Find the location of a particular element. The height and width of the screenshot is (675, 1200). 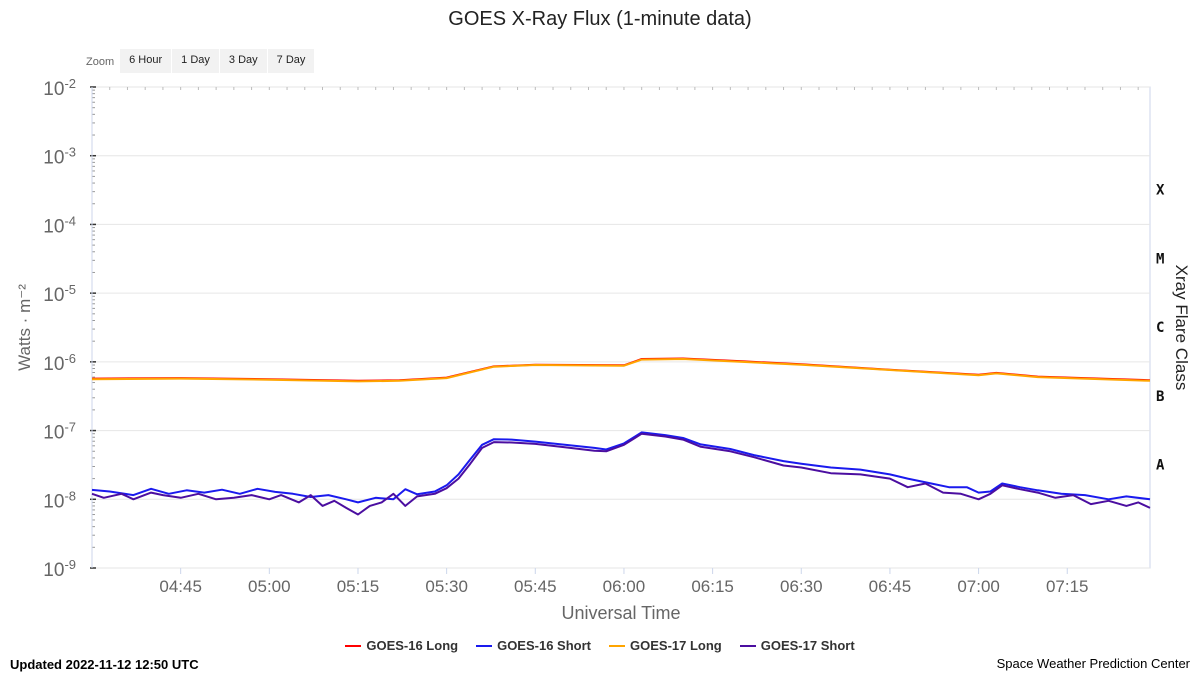

legend-swatch-goes16-short is located at coordinates (484, 645).